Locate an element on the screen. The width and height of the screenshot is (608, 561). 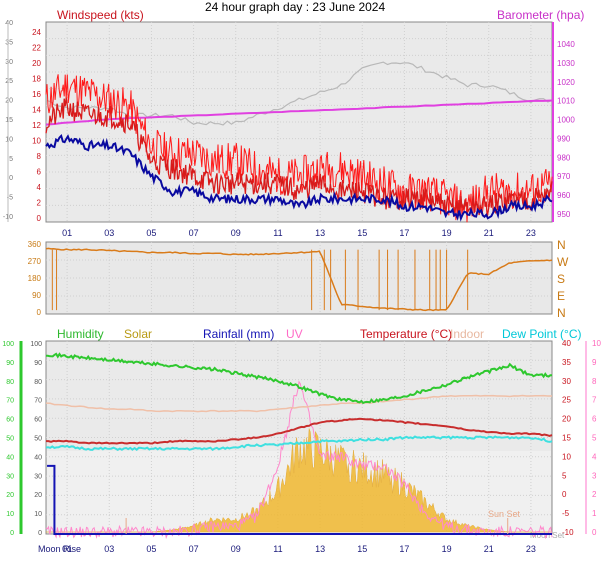
temperature-tick-label: 20 is located at coordinates (566, 419).